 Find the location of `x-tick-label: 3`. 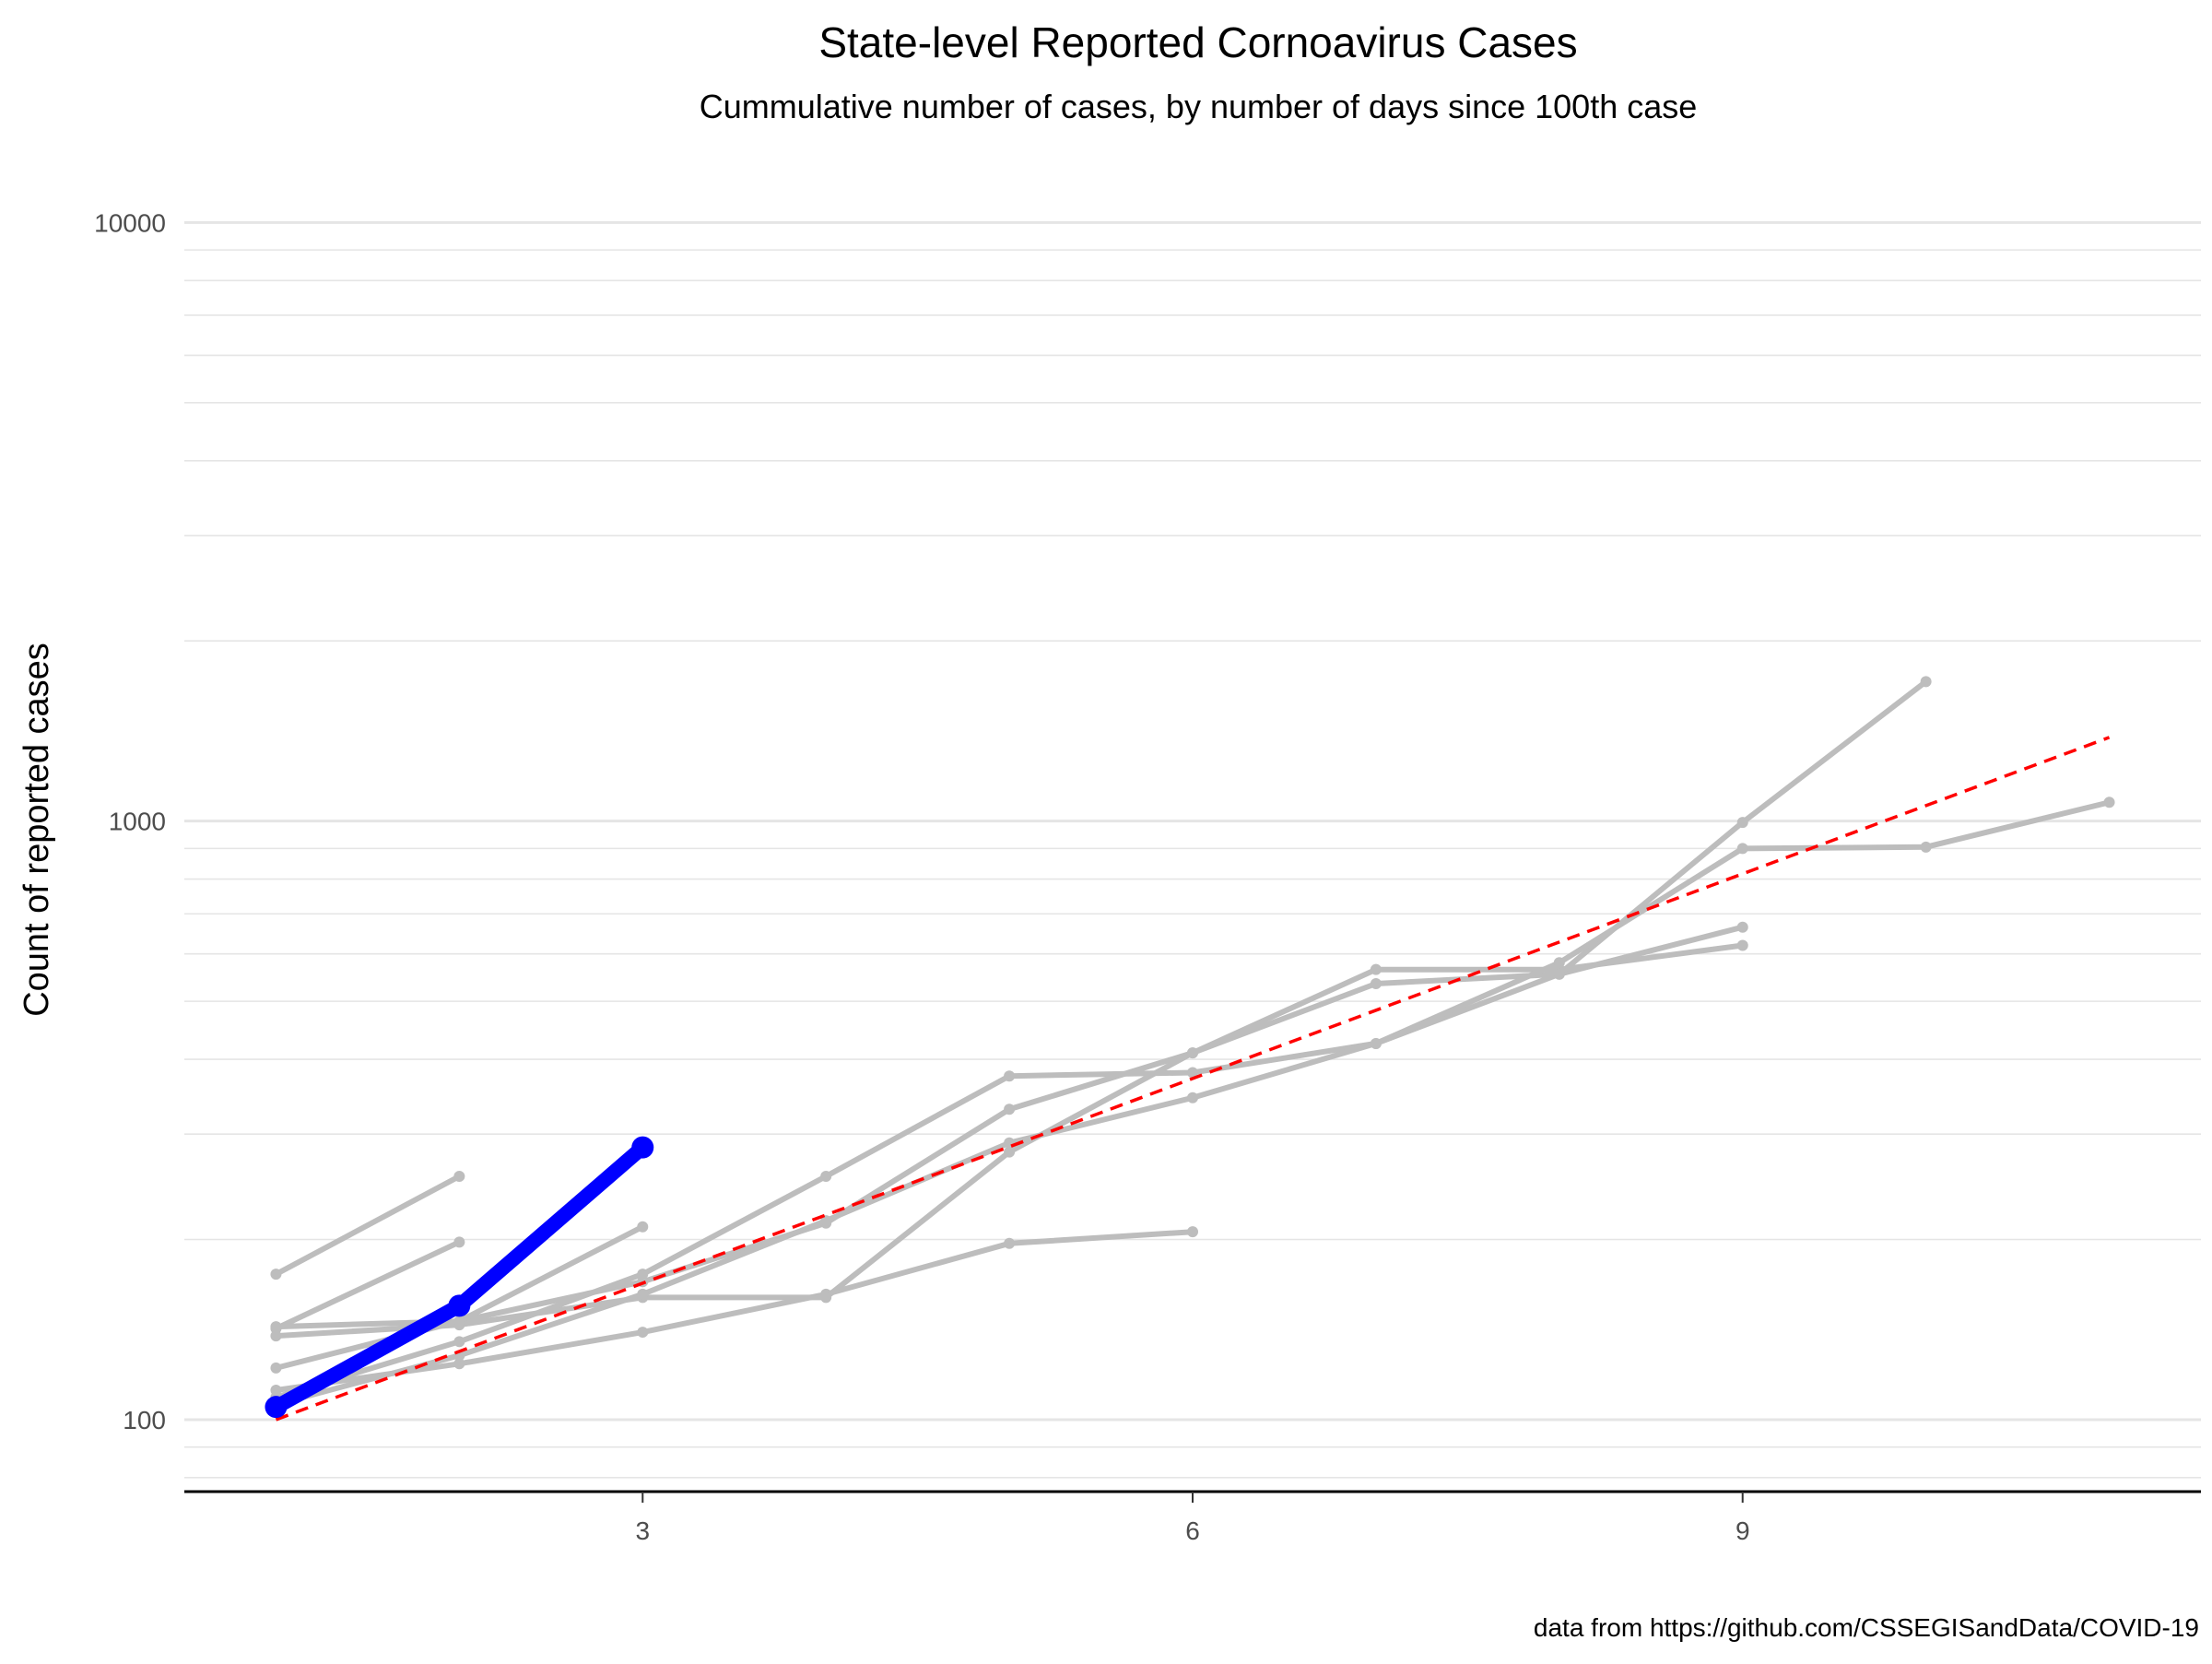

x-tick-label: 3 is located at coordinates (642, 1530).